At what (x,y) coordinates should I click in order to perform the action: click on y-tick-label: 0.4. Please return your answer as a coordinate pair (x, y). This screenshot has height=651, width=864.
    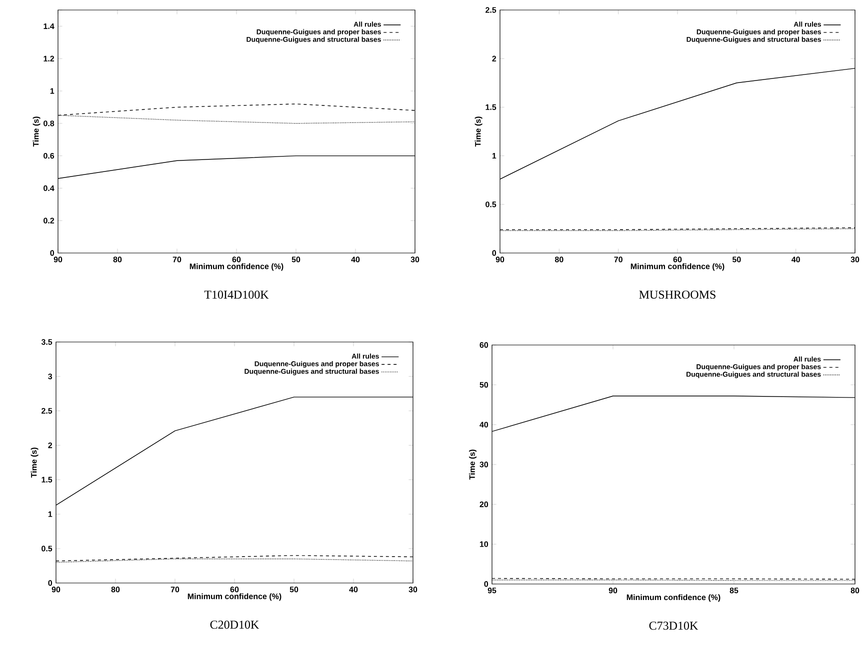
    Looking at the image, I should click on (49, 188).